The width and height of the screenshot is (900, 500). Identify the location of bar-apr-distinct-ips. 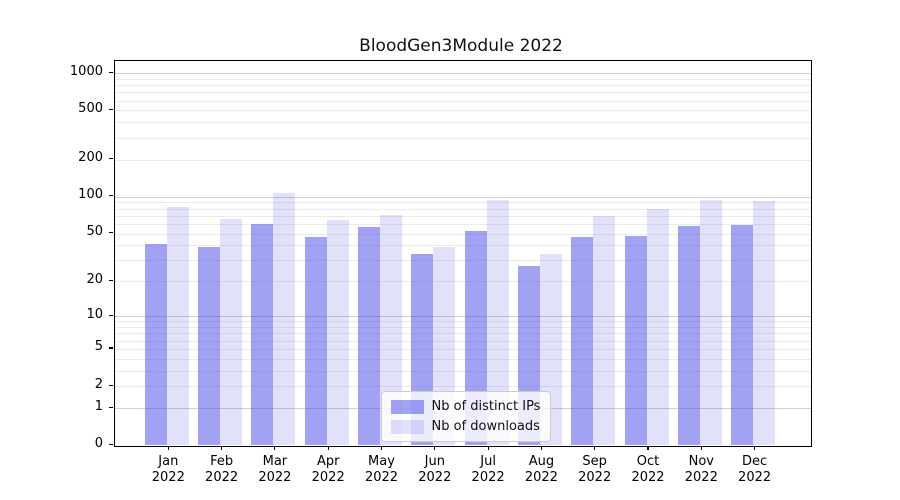
(315, 341).